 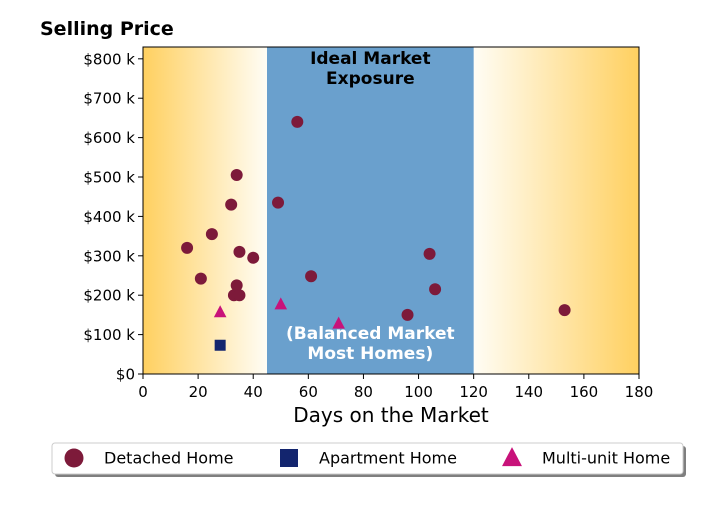 I want to click on x-tick-label: 160, so click(x=584, y=392).